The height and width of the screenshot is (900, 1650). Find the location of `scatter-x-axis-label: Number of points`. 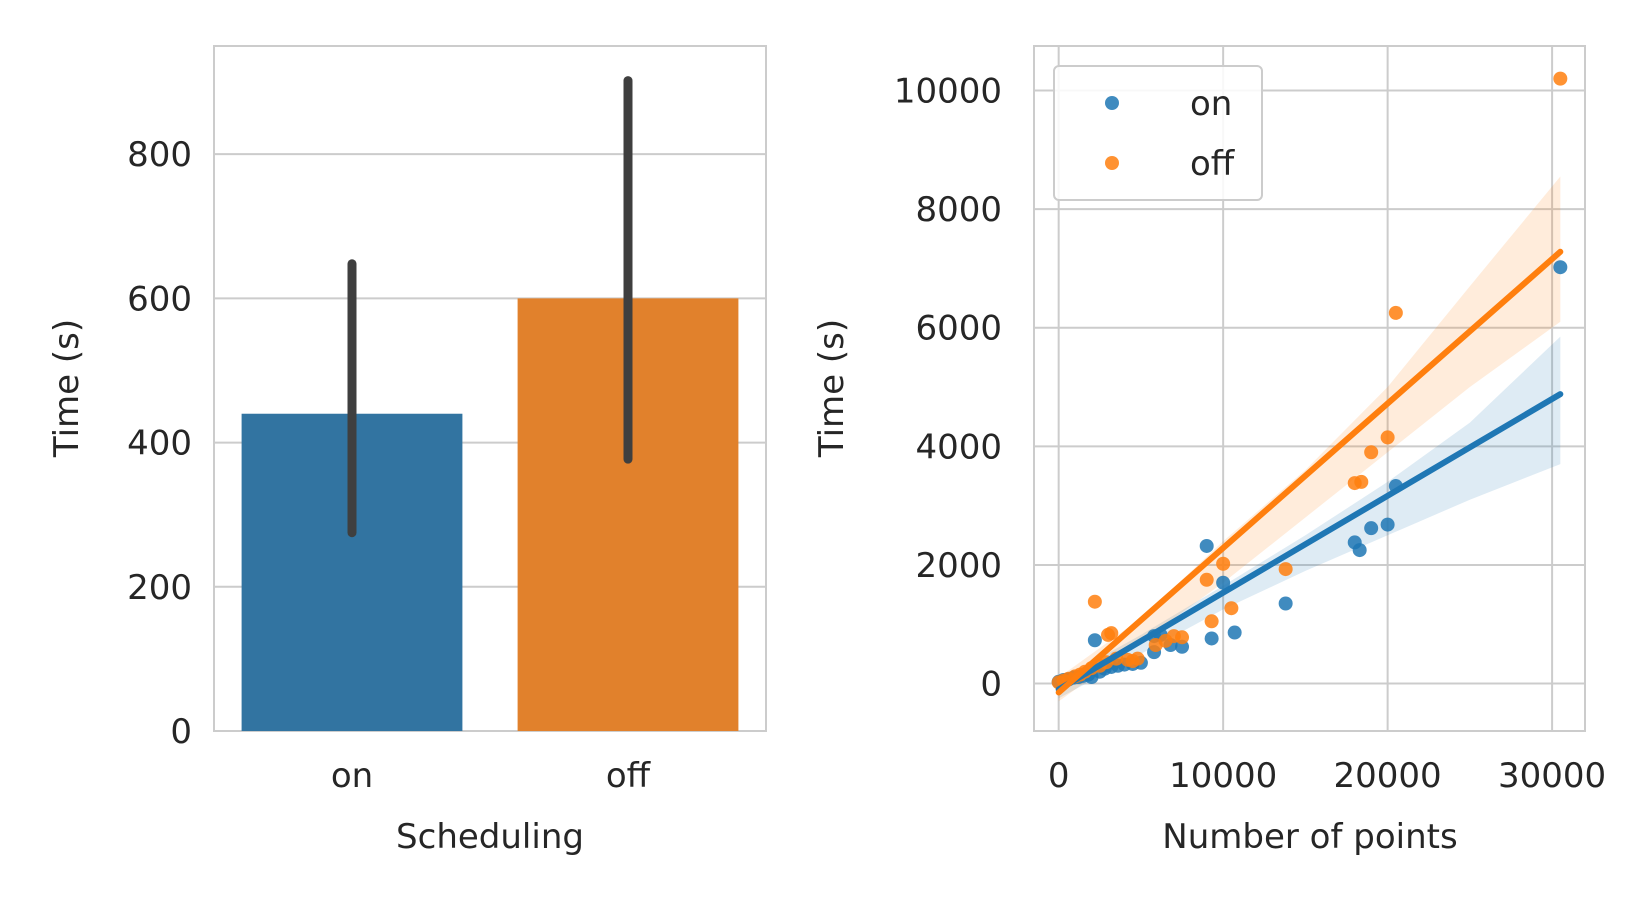

scatter-x-axis-label: Number of points is located at coordinates (1309, 837).